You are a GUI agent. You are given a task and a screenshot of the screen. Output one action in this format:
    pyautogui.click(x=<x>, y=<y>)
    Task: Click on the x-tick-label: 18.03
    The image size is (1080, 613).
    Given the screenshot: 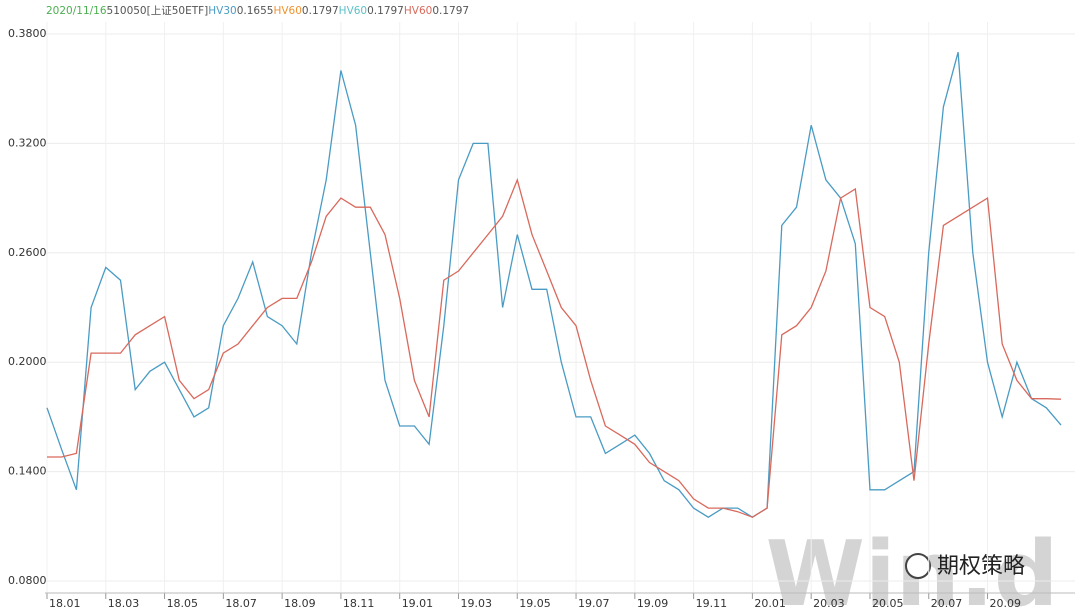 What is the action you would take?
    pyautogui.click(x=124, y=603)
    